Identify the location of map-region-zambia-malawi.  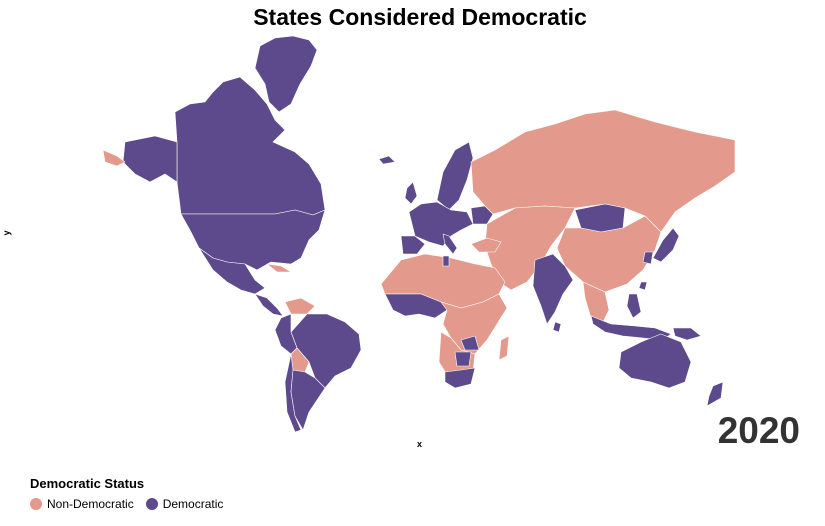
(470, 343).